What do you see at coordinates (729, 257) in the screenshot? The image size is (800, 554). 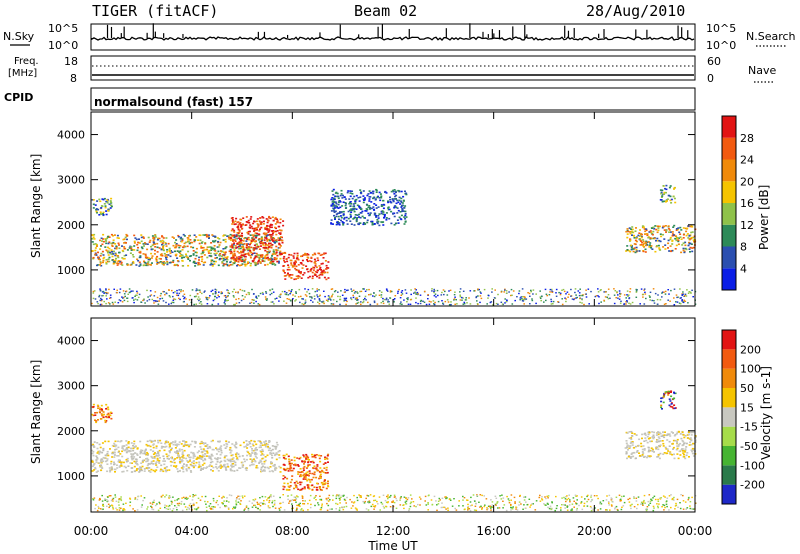 I see `colorbar-swatch` at bounding box center [729, 257].